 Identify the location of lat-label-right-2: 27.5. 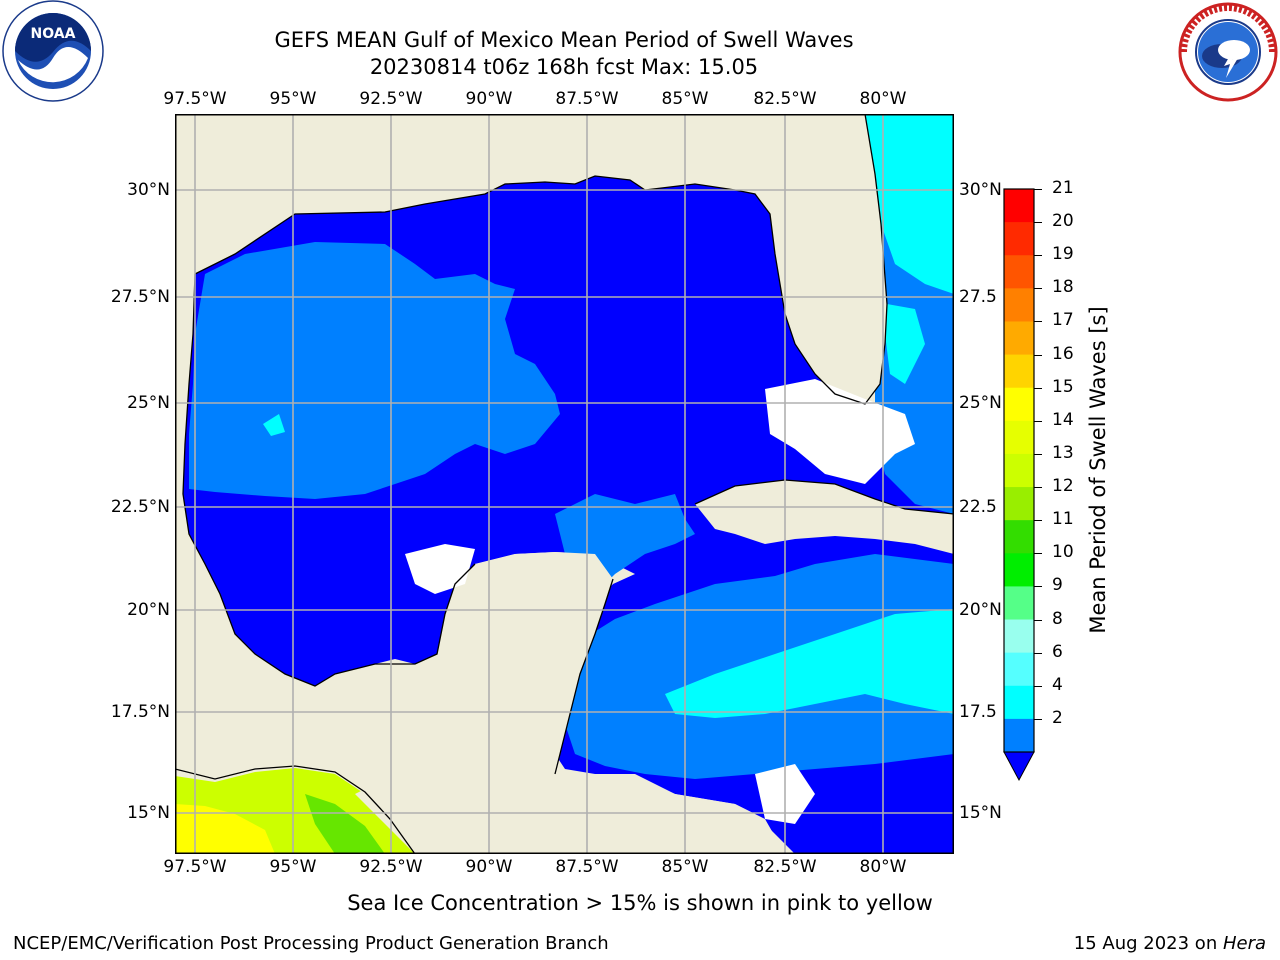
(978, 297).